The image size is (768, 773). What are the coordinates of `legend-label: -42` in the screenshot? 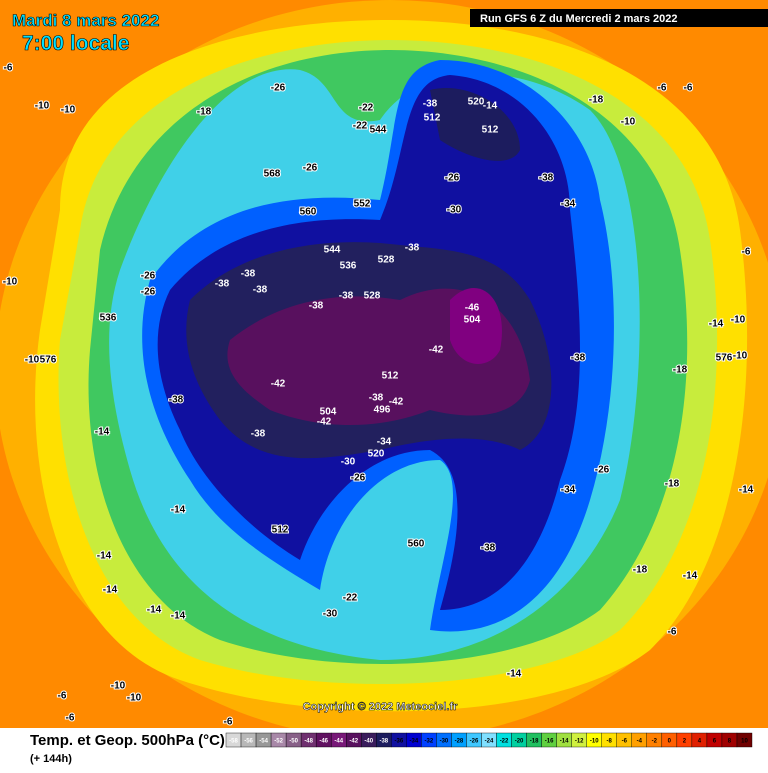 It's located at (353, 742).